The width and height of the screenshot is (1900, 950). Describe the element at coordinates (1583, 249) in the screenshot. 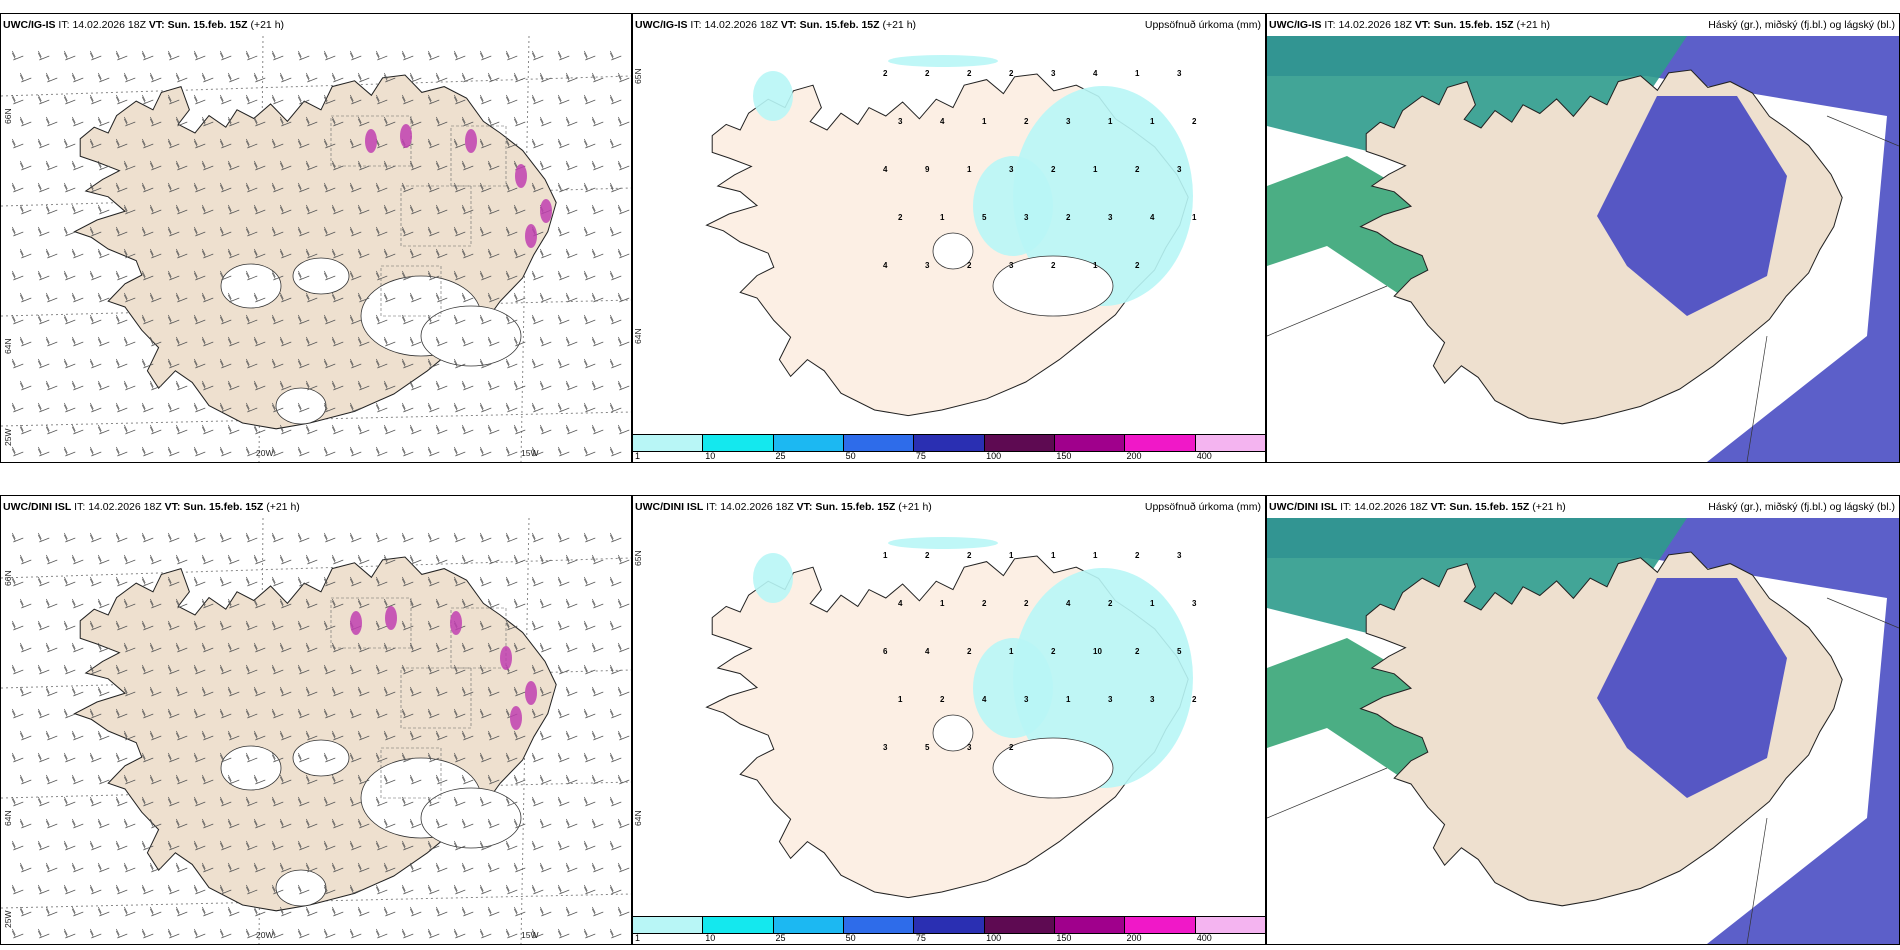

I see `high-cloud-area` at that location.